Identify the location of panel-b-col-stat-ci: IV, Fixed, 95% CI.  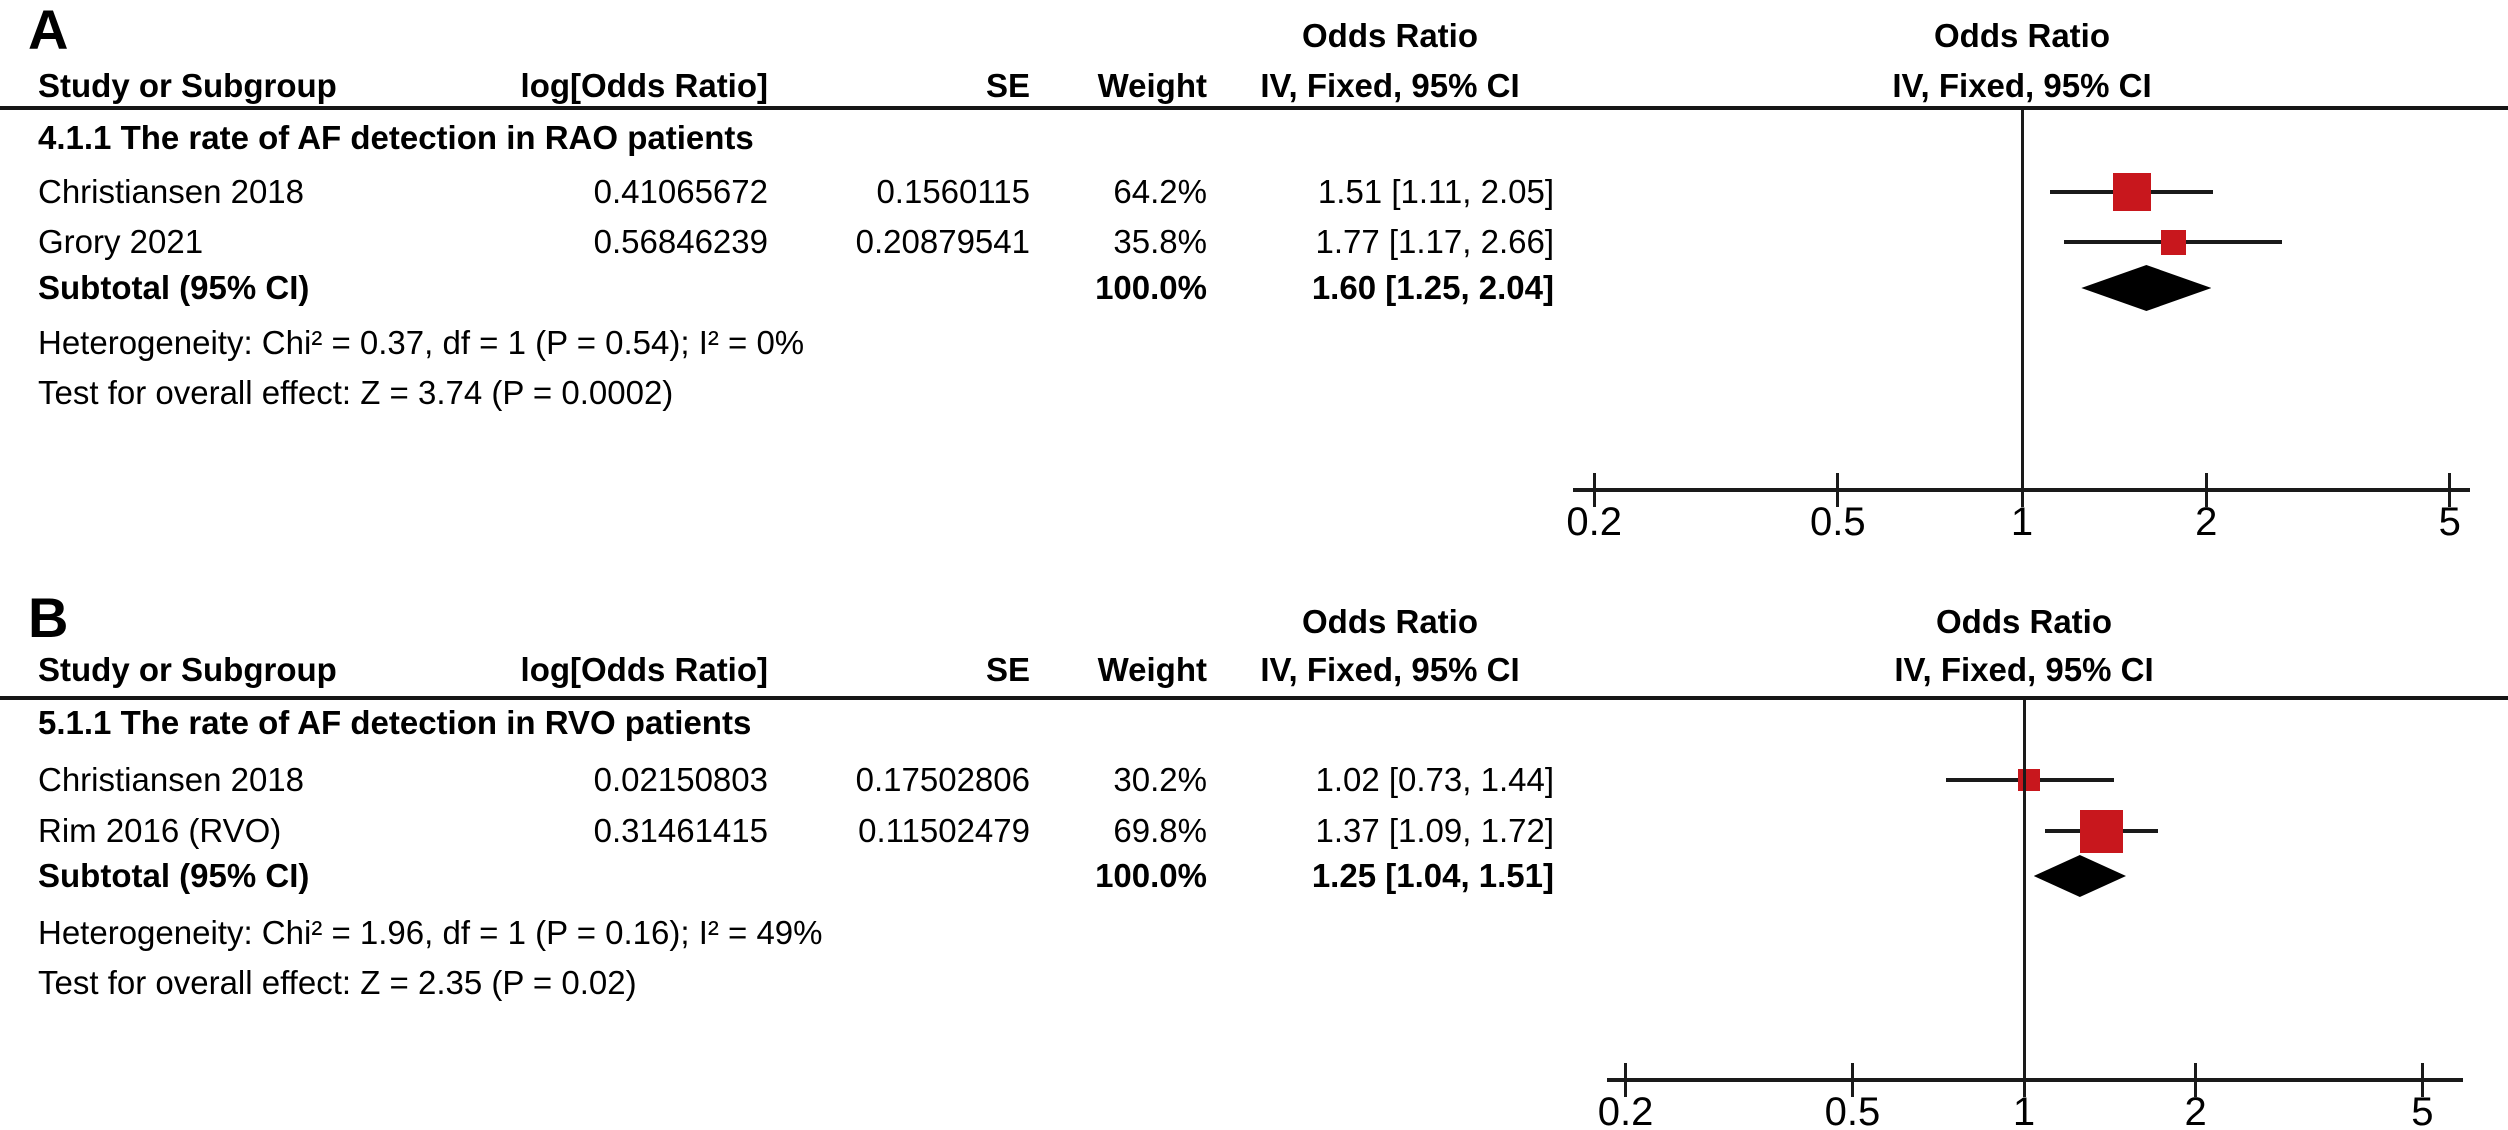
(1390, 669).